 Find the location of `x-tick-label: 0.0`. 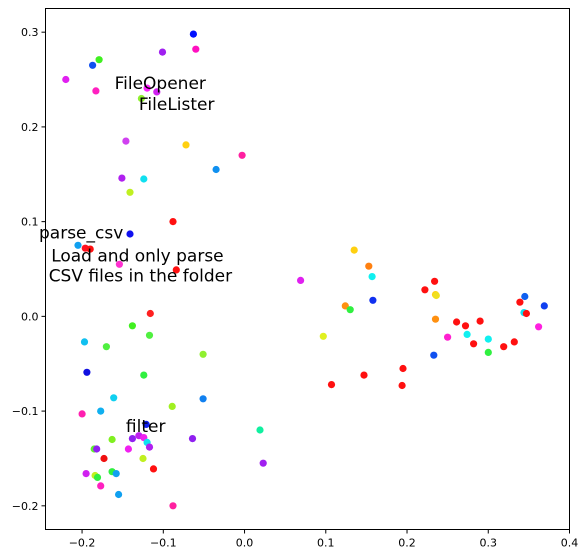

x-tick-label: 0.0 is located at coordinates (245, 543).